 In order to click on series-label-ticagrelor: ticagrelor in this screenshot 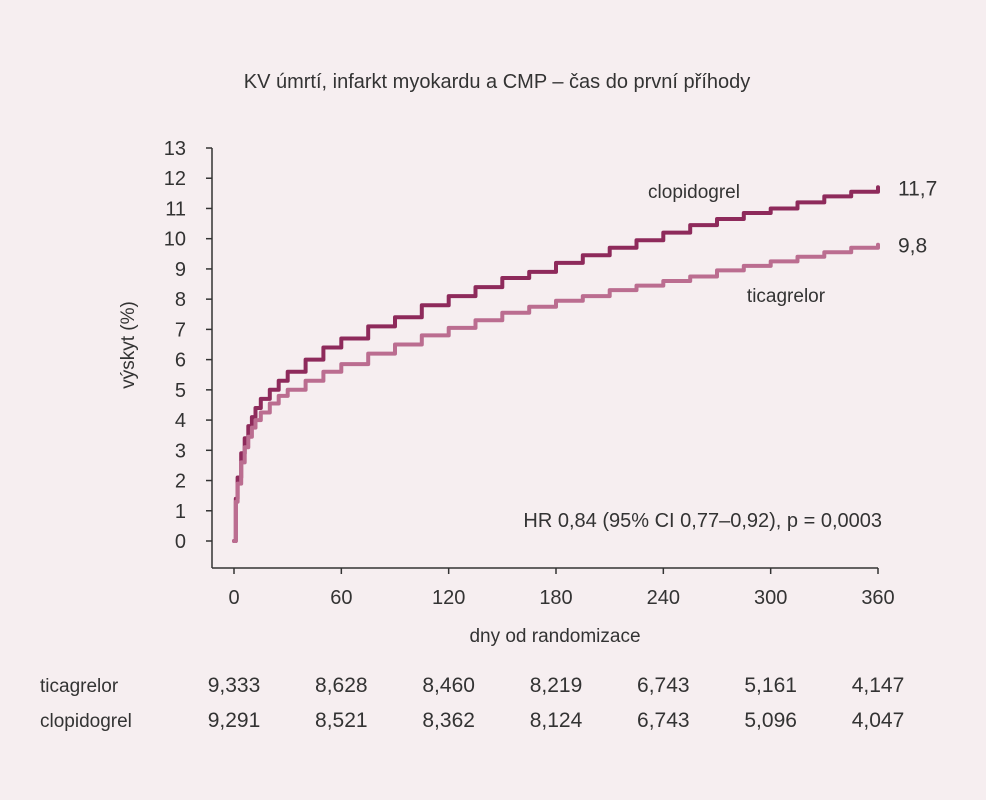, I will do `click(786, 296)`.